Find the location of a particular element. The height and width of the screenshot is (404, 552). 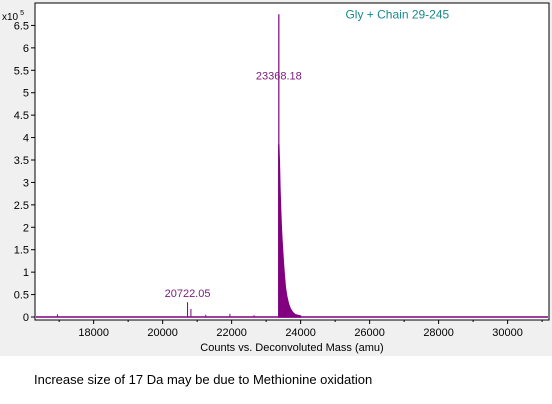

x-axis: 18000 20000 22000 24000 26000 28000 30000 is located at coordinates (300, 329).